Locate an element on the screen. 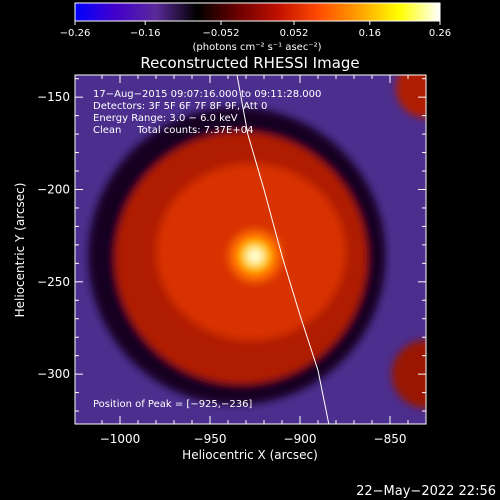  x-tick-label: −850 is located at coordinates (390, 439).